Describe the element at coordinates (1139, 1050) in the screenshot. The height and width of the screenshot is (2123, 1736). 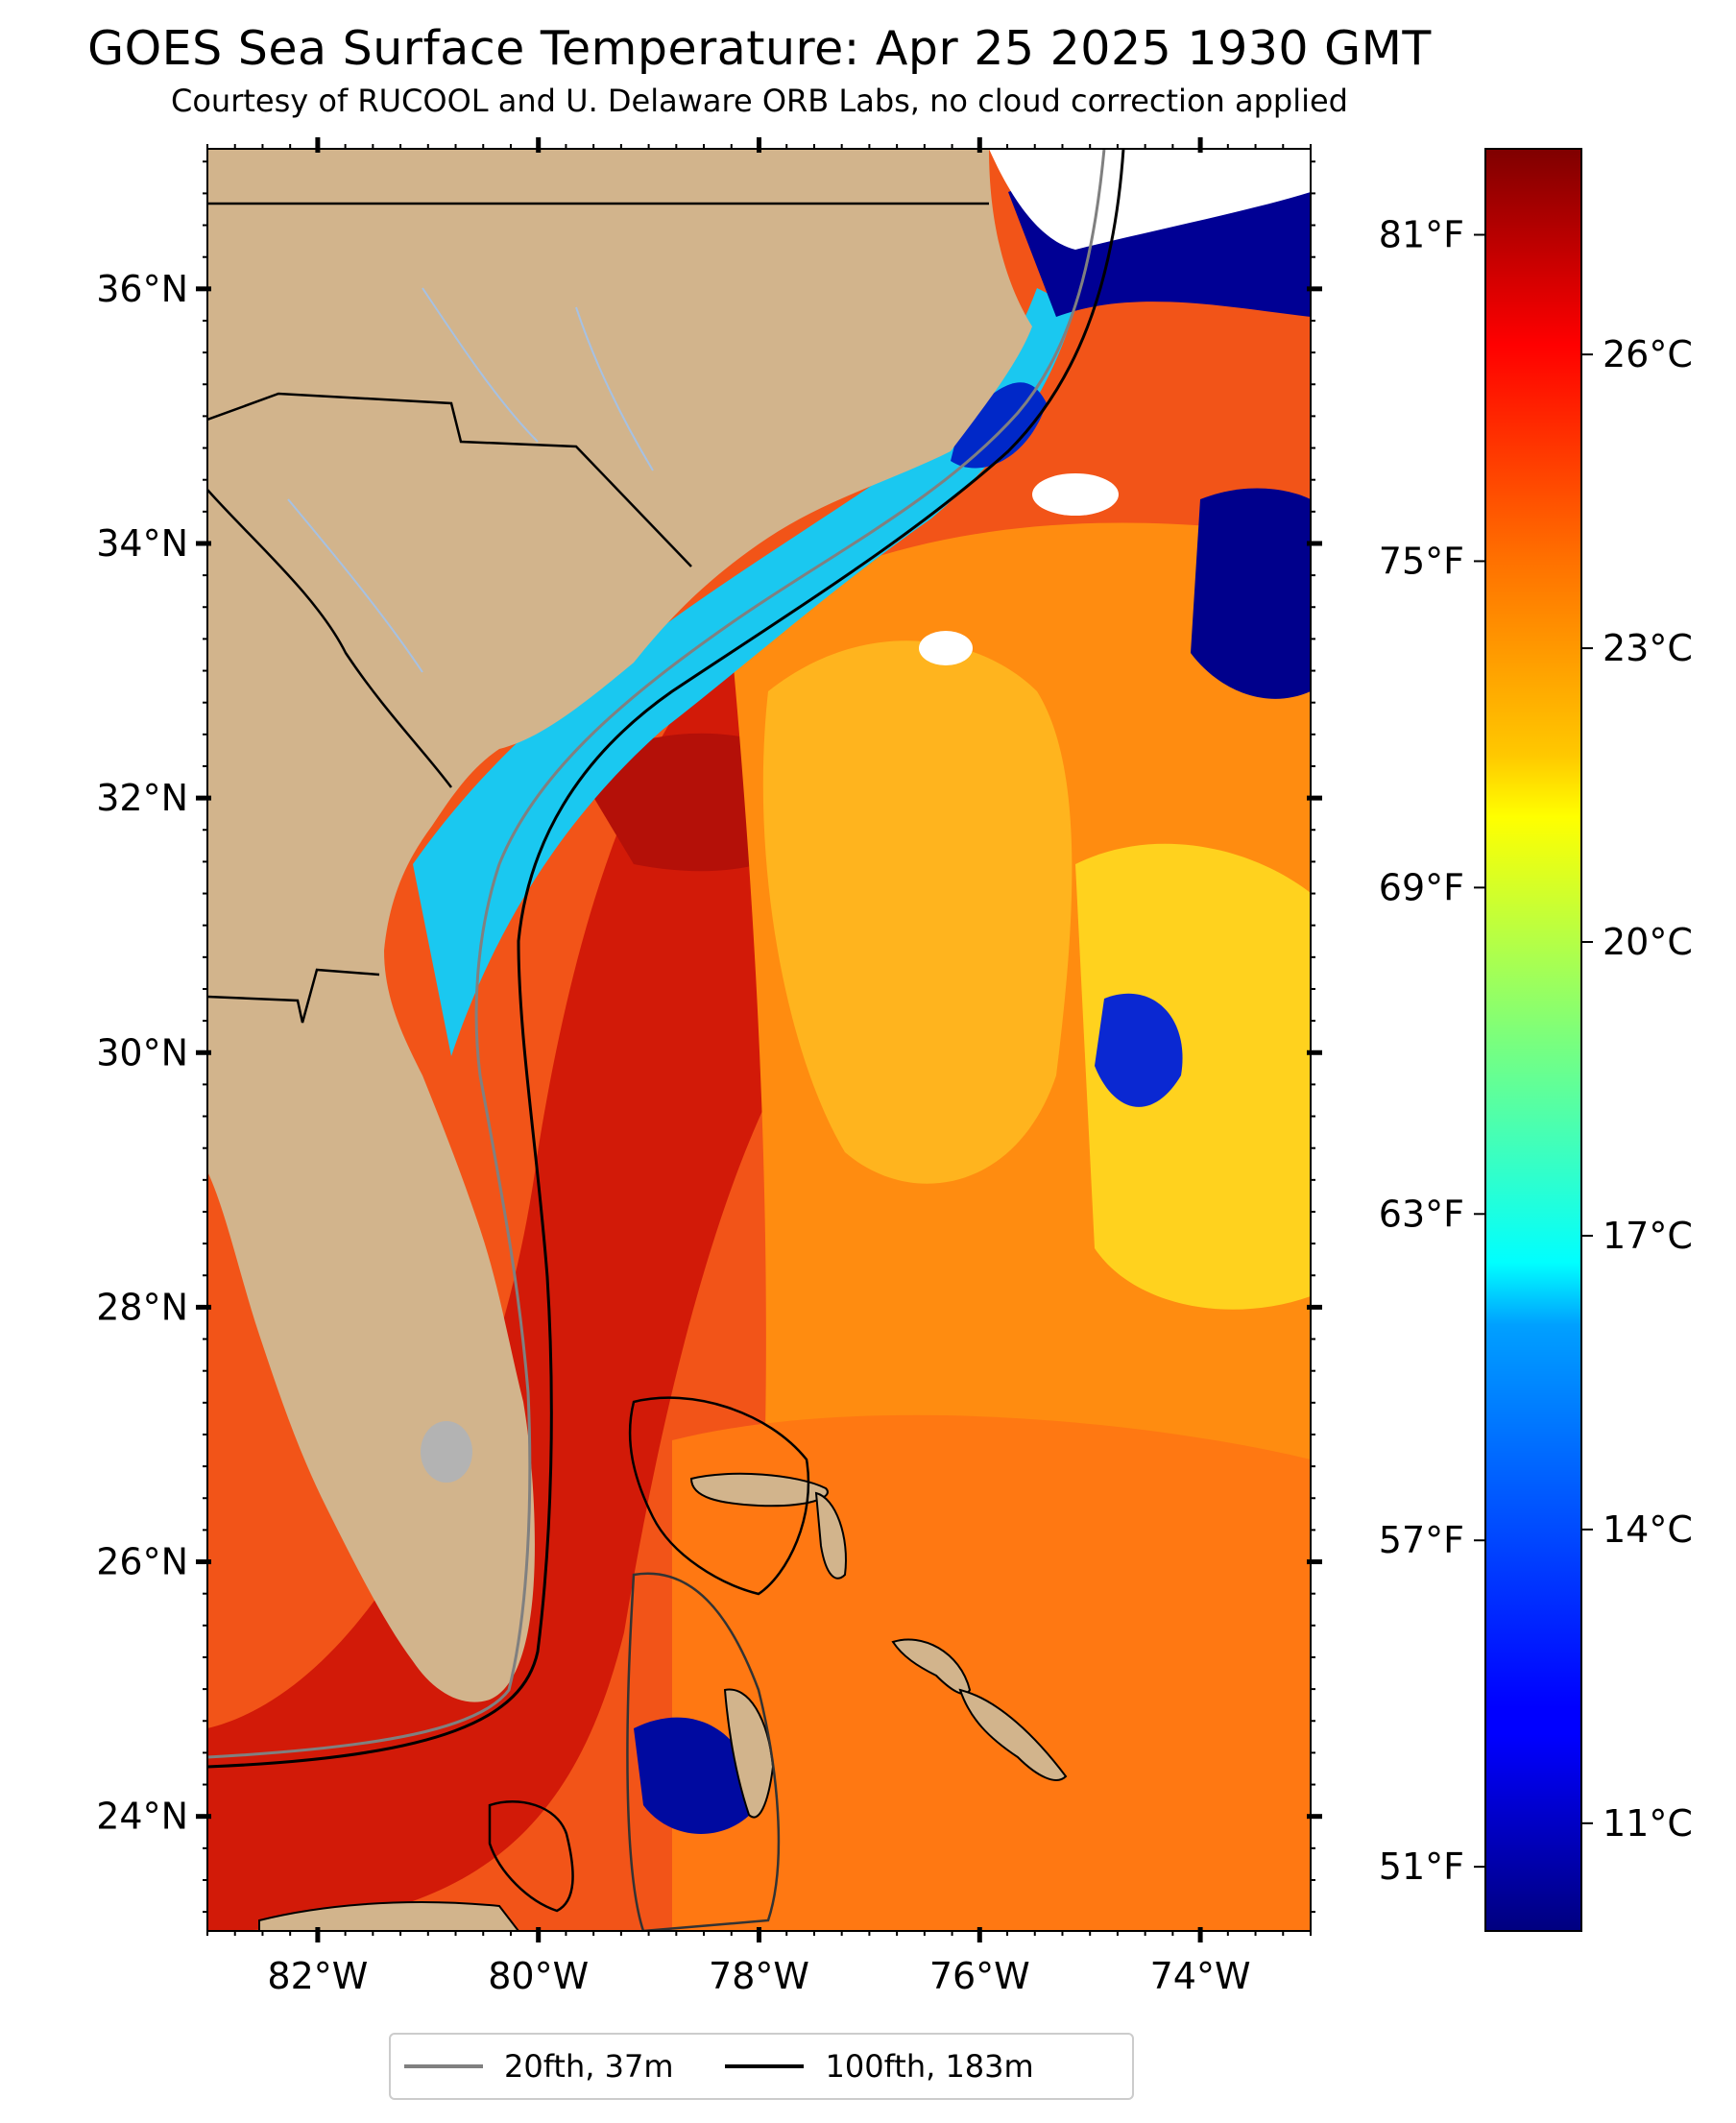
I see `cold-blob-mid` at that location.